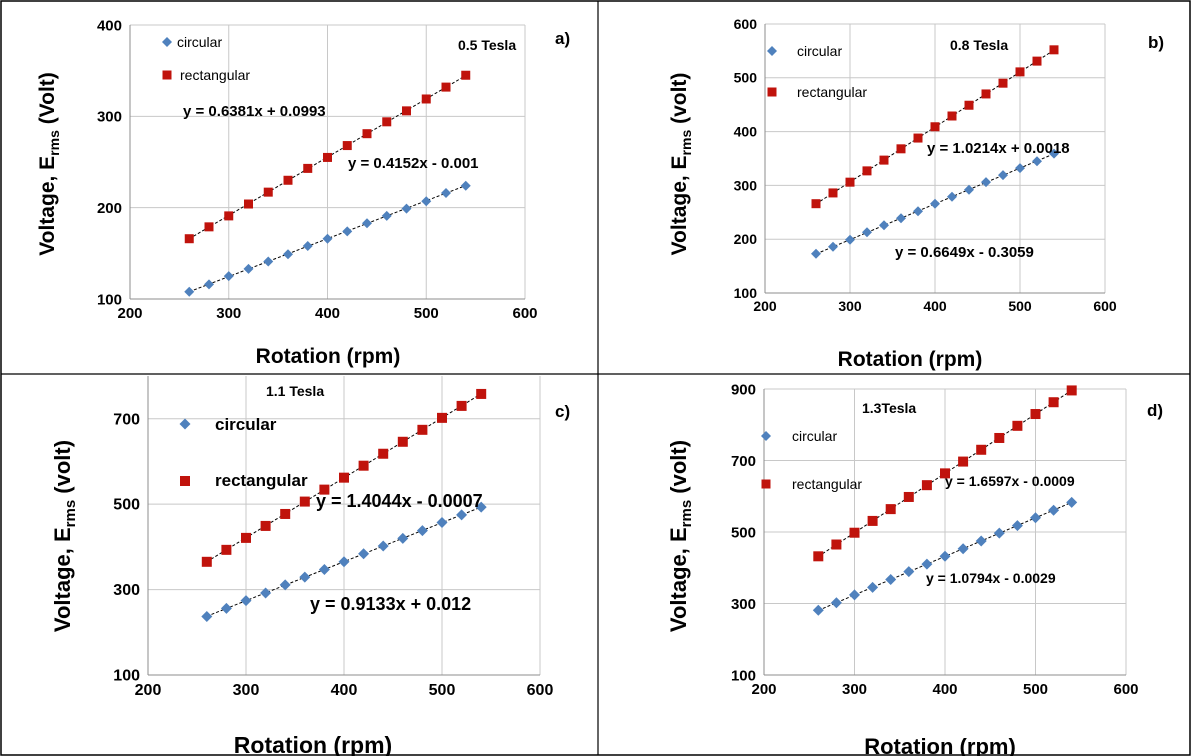 This screenshot has width=1191, height=756. Describe the element at coordinates (746, 24) in the screenshot. I see `y-tick-label: 600` at that location.